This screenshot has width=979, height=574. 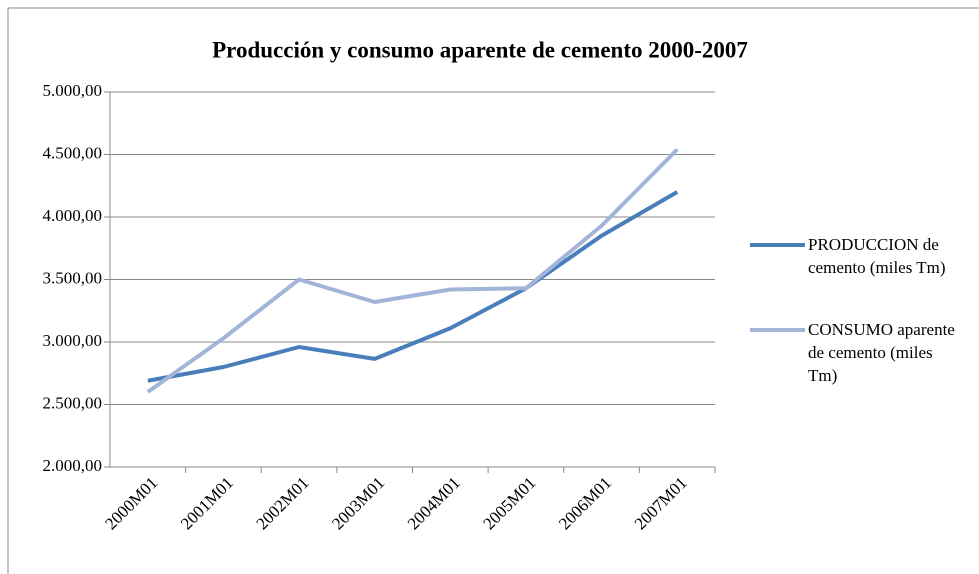 What do you see at coordinates (73, 152) in the screenshot?
I see `y-tick-label: 4.500,00` at bounding box center [73, 152].